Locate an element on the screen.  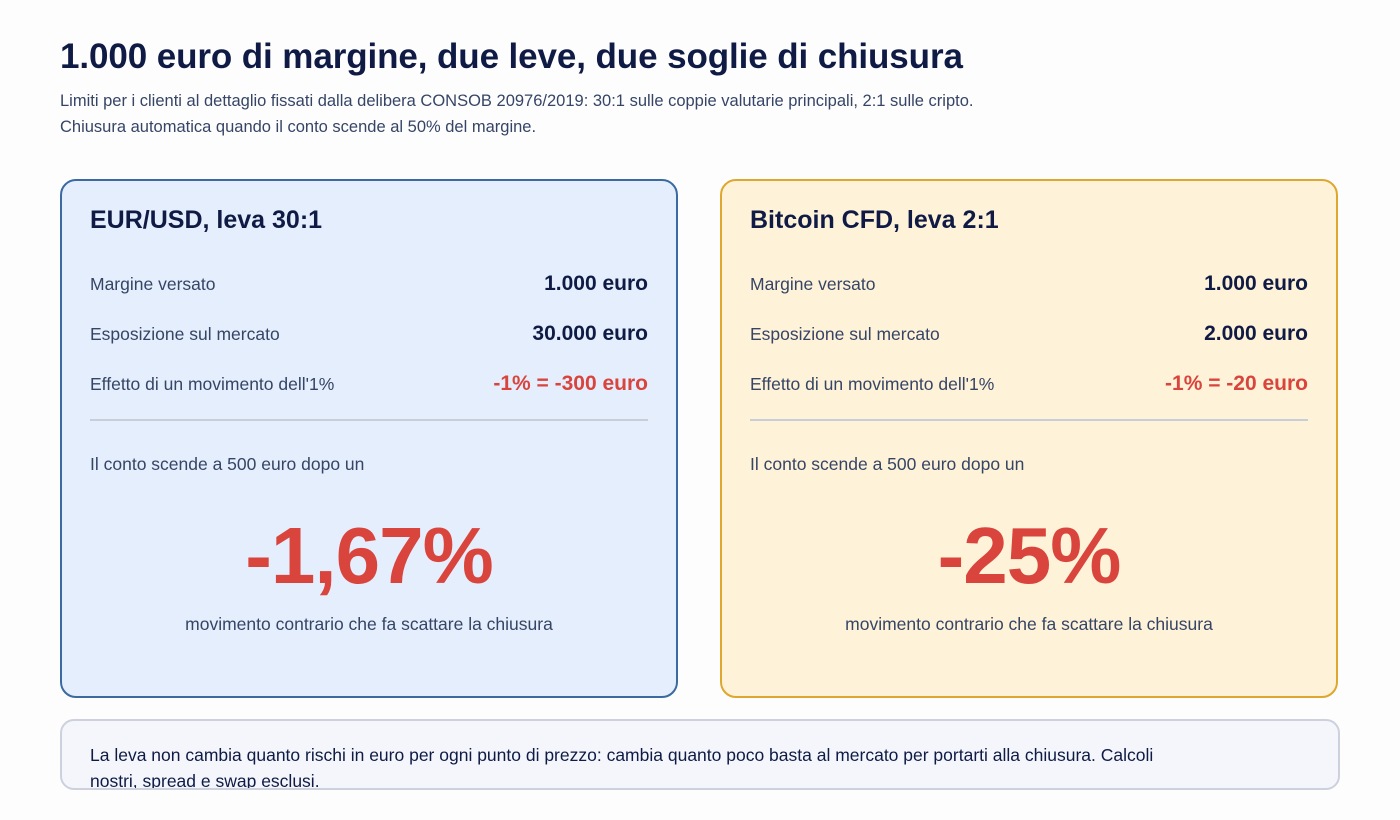
card-title: EUR/USD, leva 30:1 is located at coordinates (206, 220).